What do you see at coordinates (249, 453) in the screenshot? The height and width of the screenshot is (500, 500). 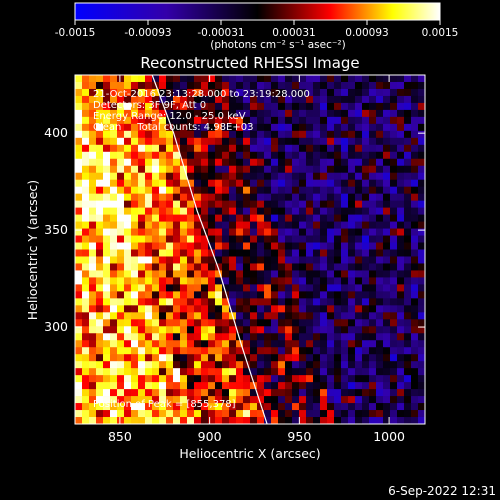 I see `x-axis-label: Heliocentric X (arcsec)` at bounding box center [249, 453].